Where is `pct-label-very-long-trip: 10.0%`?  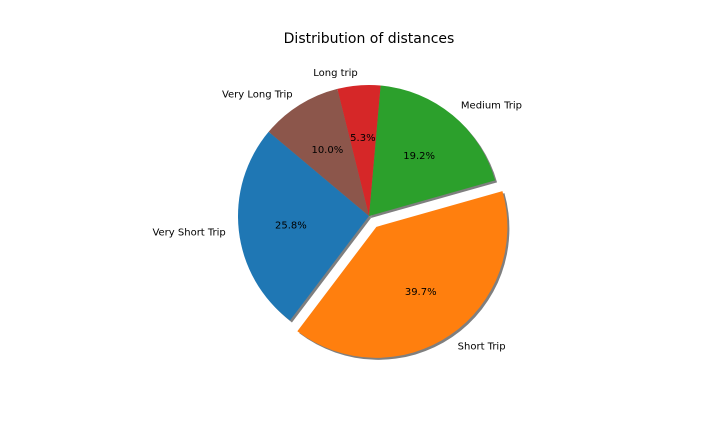 pct-label-very-long-trip: 10.0% is located at coordinates (327, 150).